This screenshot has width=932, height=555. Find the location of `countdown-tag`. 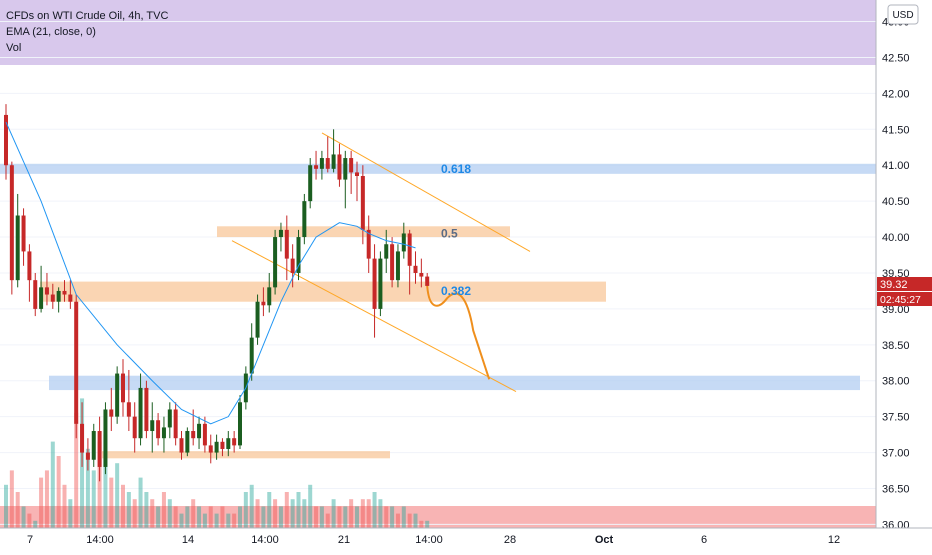

countdown-tag is located at coordinates (904, 299).